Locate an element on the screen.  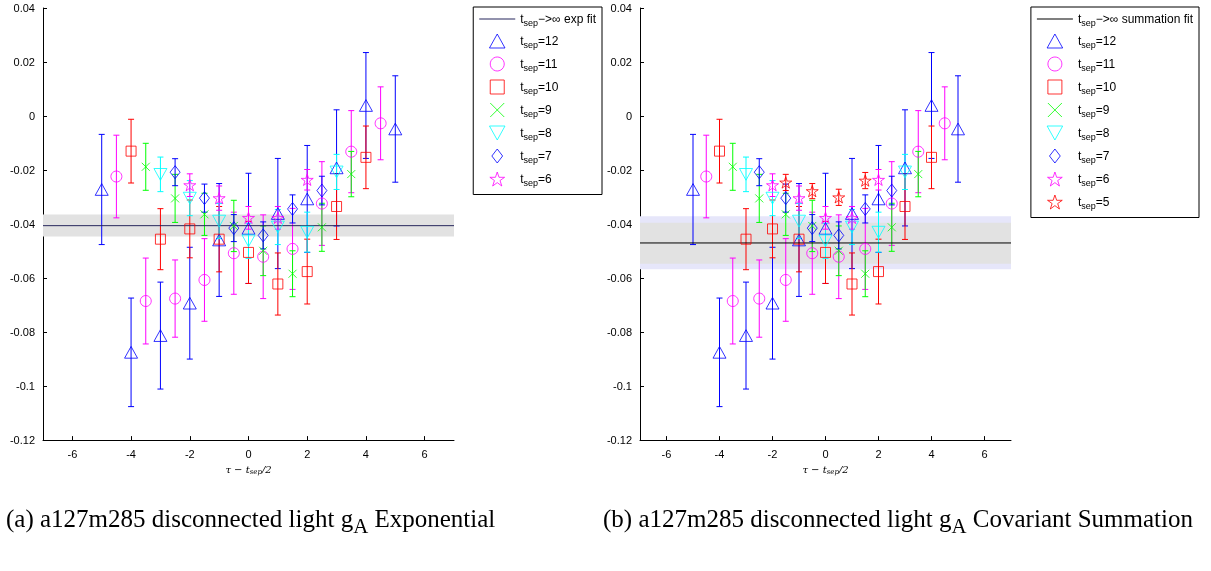
text: (a) a127m285 disconnected light g$_{A}$ Exponential is located at coordinates (251, 522).